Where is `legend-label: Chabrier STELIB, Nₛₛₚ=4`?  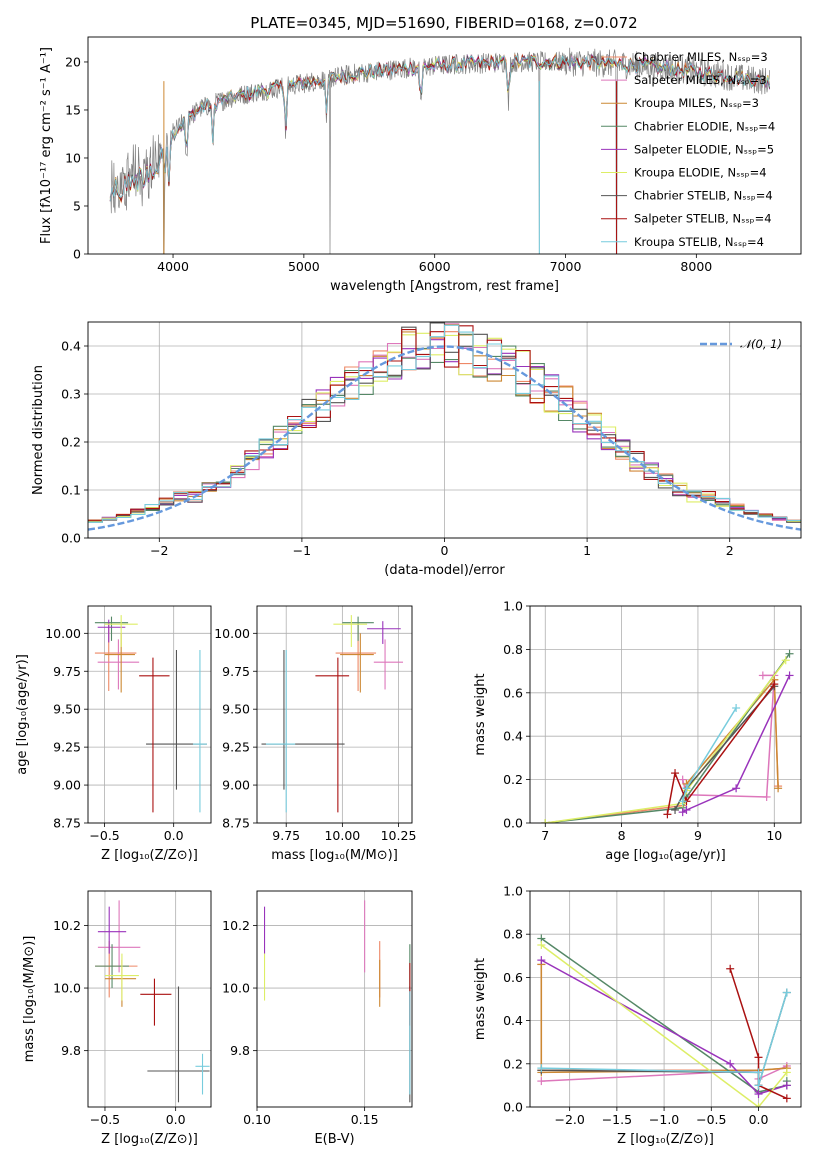
legend-label: Chabrier STELIB, Nₛₛₚ=4 is located at coordinates (703, 196).